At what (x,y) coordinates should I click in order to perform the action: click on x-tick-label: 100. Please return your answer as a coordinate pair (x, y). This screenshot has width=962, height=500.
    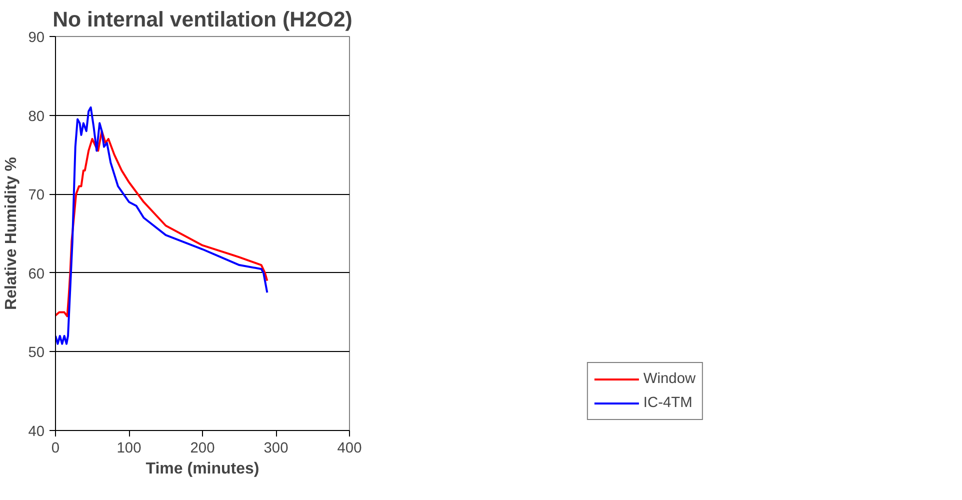
    Looking at the image, I should click on (129, 448).